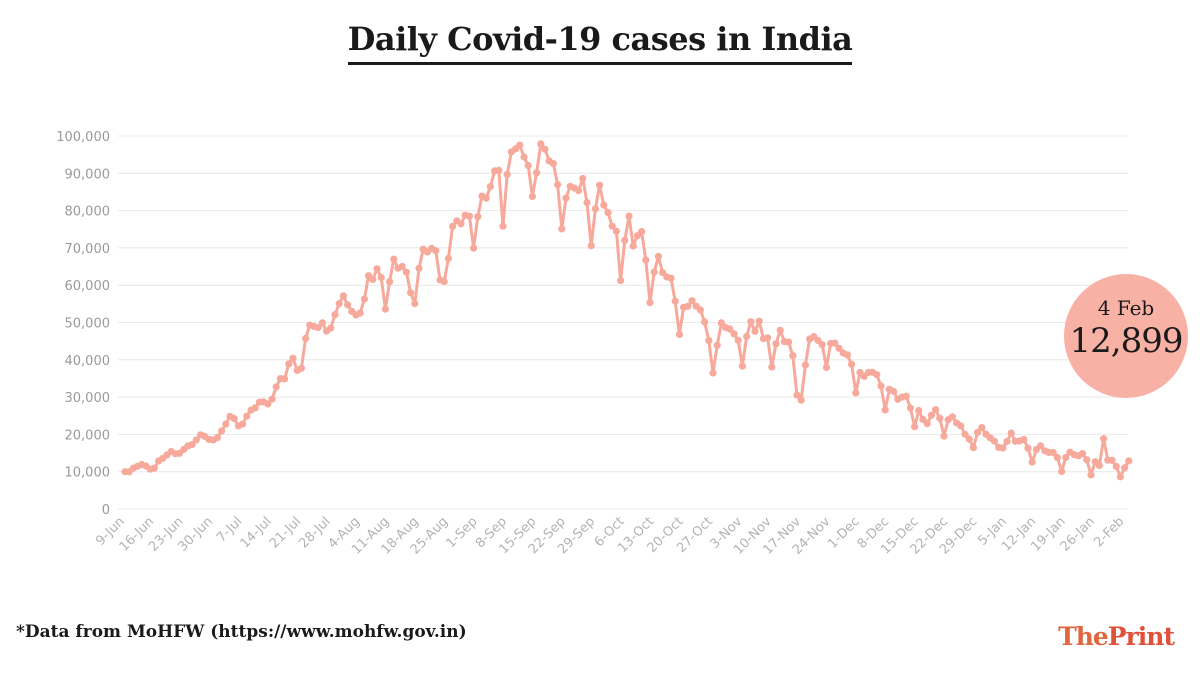 The image size is (1200, 675). What do you see at coordinates (1126, 308) in the screenshot?
I see `badge-date: 4 Feb` at bounding box center [1126, 308].